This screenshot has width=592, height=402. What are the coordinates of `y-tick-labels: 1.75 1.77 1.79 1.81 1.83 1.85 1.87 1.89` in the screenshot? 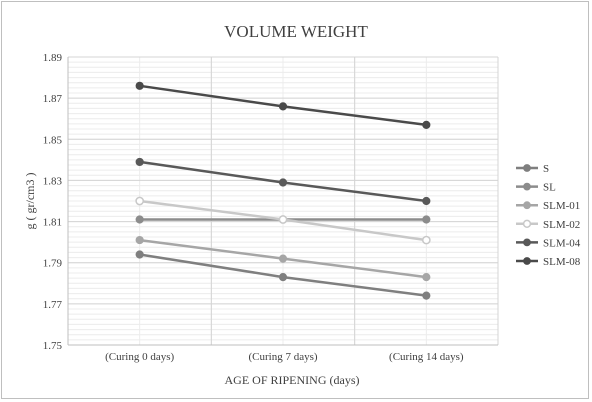 It's located at (53, 202).